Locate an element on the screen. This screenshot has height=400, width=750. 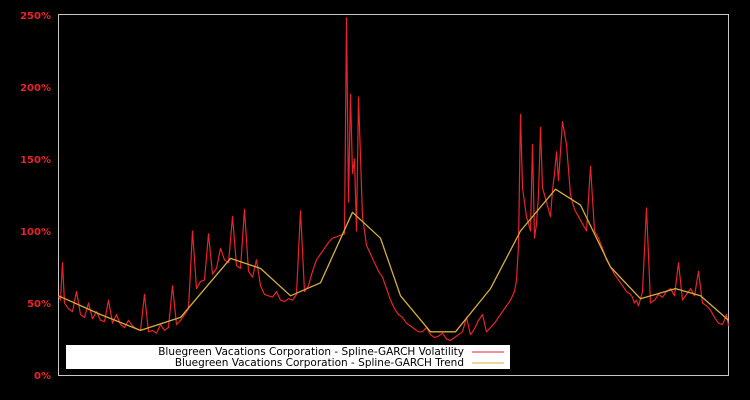
legend-box is located at coordinates (288, 357).